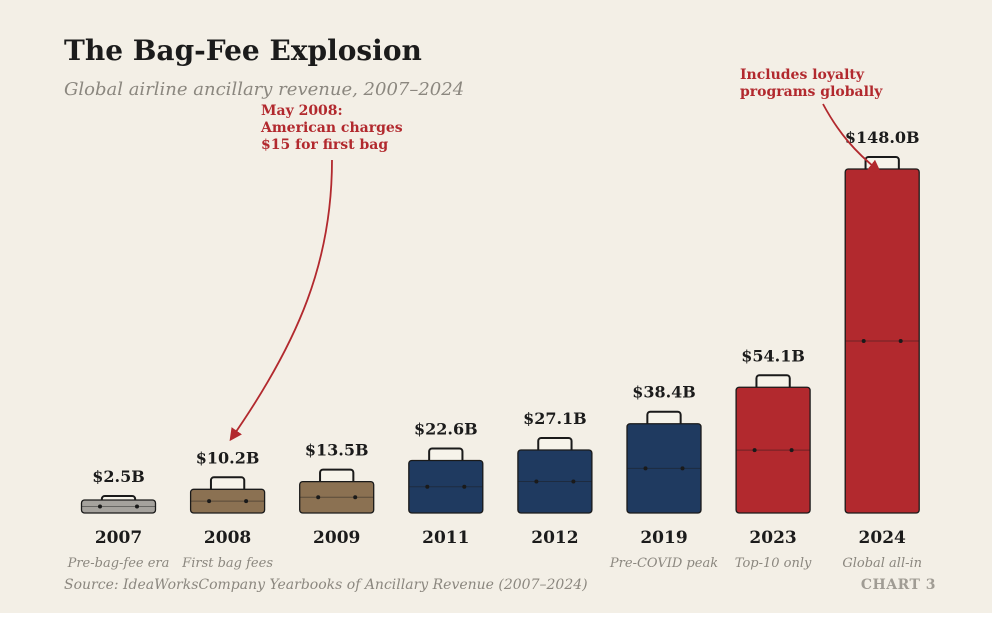 The width and height of the screenshot is (996, 618). What do you see at coordinates (118, 476) in the screenshot?
I see `value-label: $2.5B` at bounding box center [118, 476].